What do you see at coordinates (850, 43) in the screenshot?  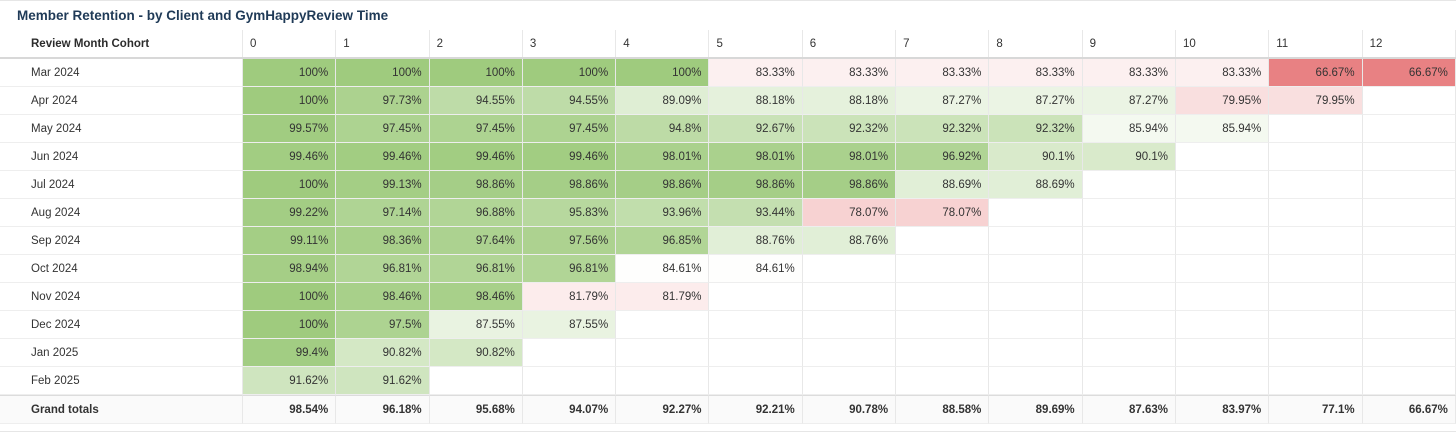 I see `column-header-6: 6` at bounding box center [850, 43].